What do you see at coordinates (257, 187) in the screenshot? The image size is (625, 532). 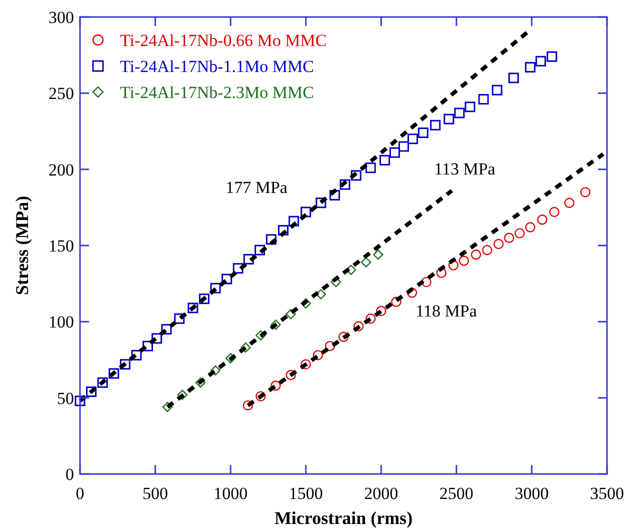 I see `annotation: 177 MPa` at bounding box center [257, 187].